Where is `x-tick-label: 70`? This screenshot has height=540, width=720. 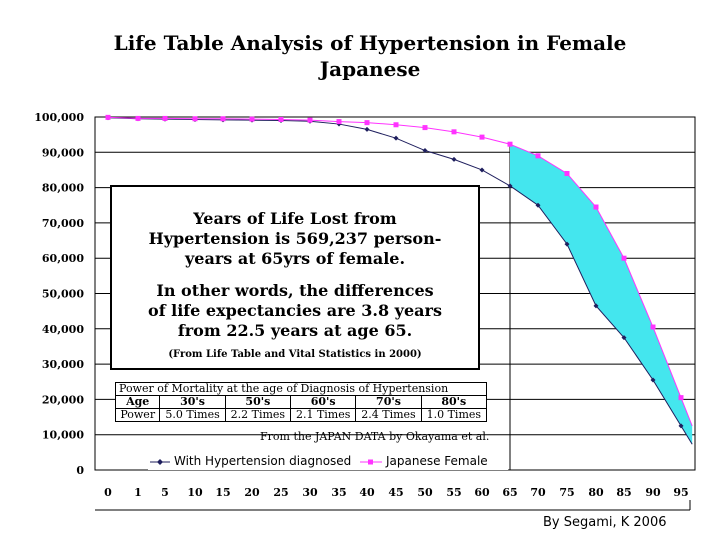 x-tick-label: 70 is located at coordinates (538, 492).